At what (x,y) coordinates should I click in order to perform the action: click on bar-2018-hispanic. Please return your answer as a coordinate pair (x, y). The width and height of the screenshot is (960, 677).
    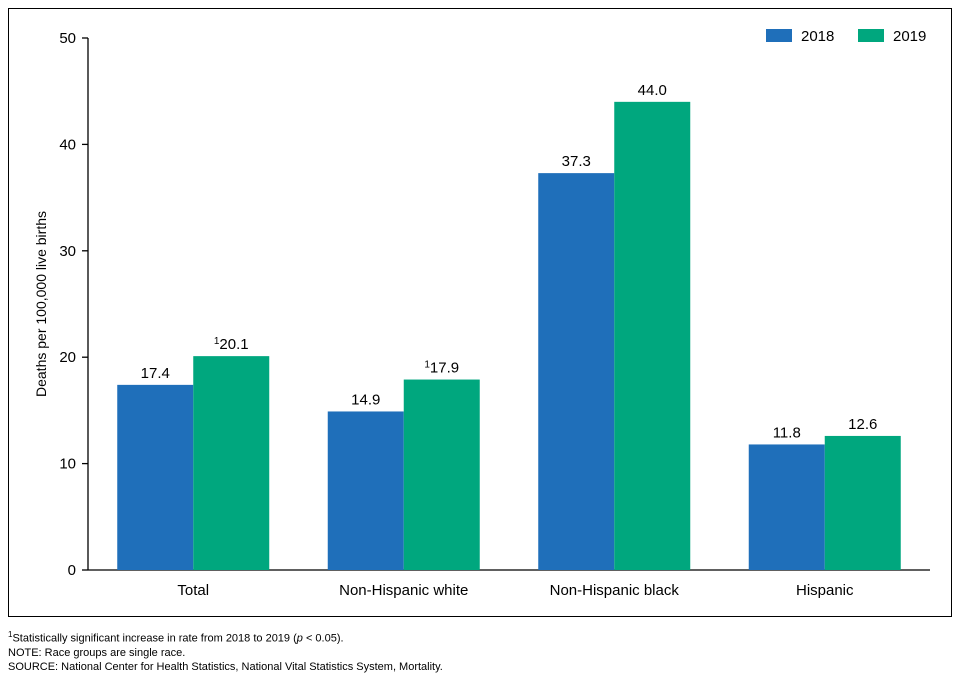
    Looking at the image, I should click on (786, 507).